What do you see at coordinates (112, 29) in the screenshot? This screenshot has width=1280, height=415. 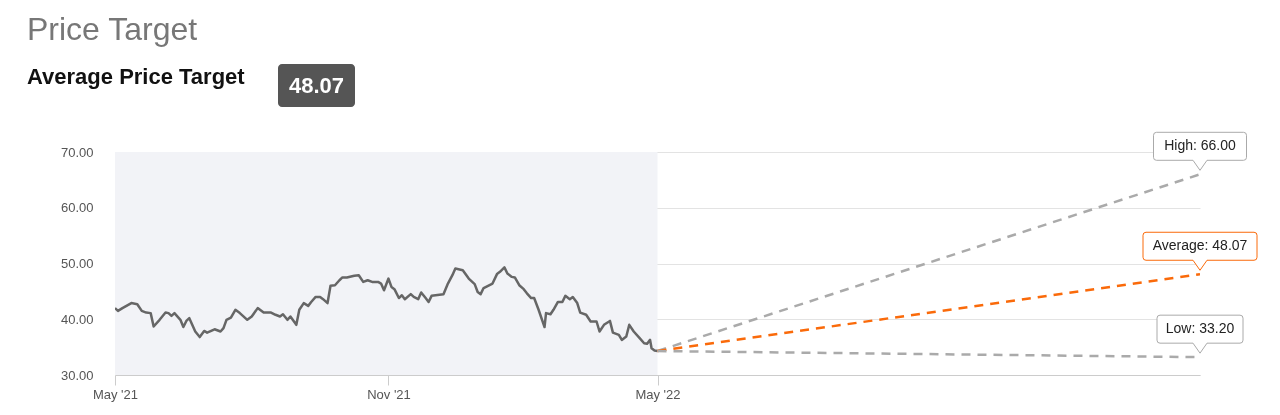 I see `chart-title: Price Target` at bounding box center [112, 29].